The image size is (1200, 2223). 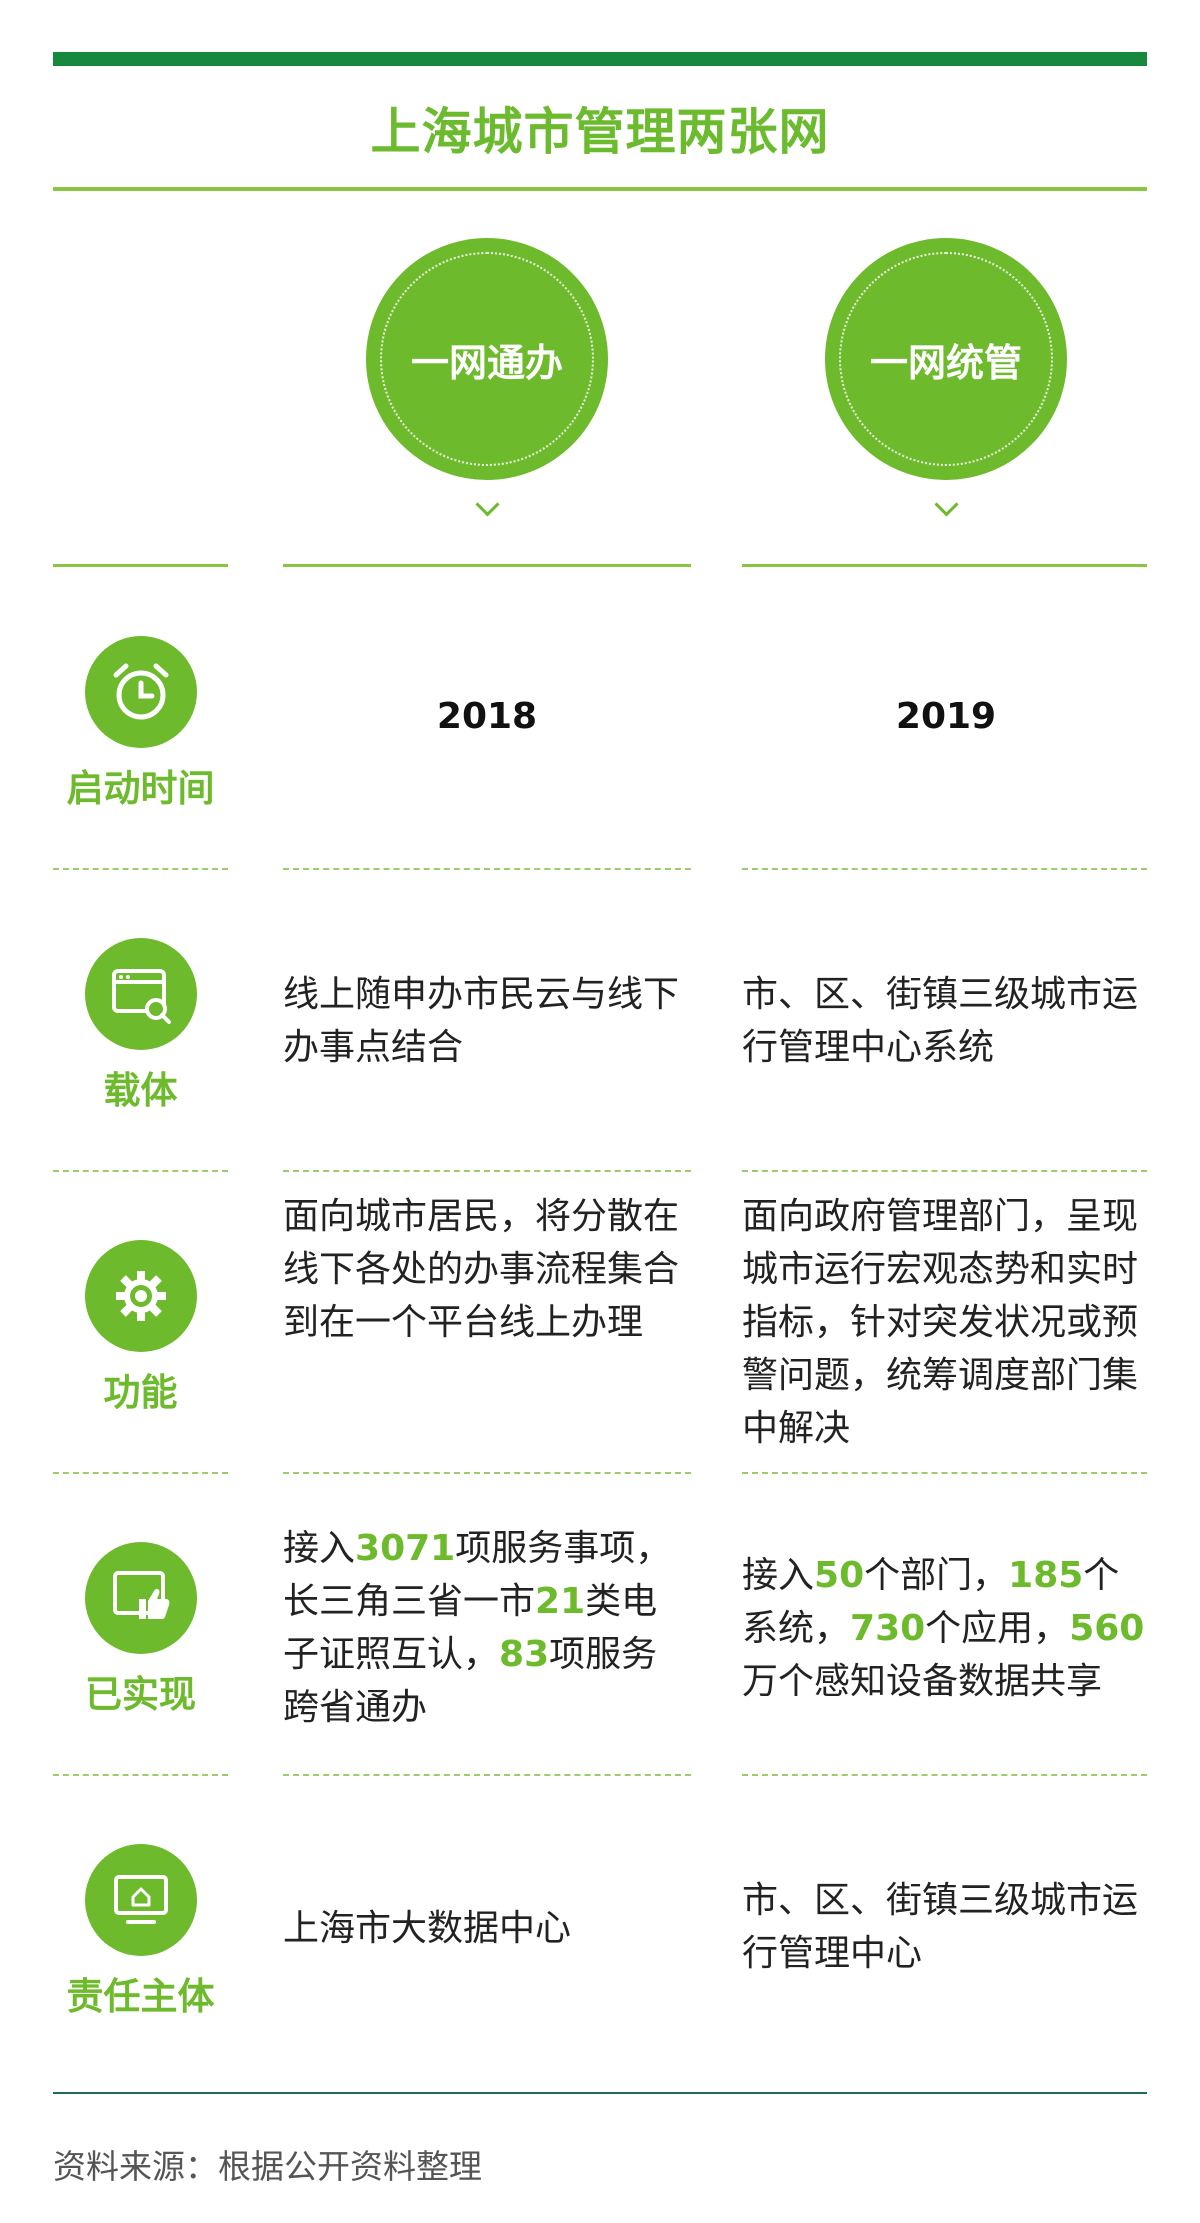 What do you see at coordinates (888, 1628) in the screenshot?
I see `highlight-number: 730` at bounding box center [888, 1628].